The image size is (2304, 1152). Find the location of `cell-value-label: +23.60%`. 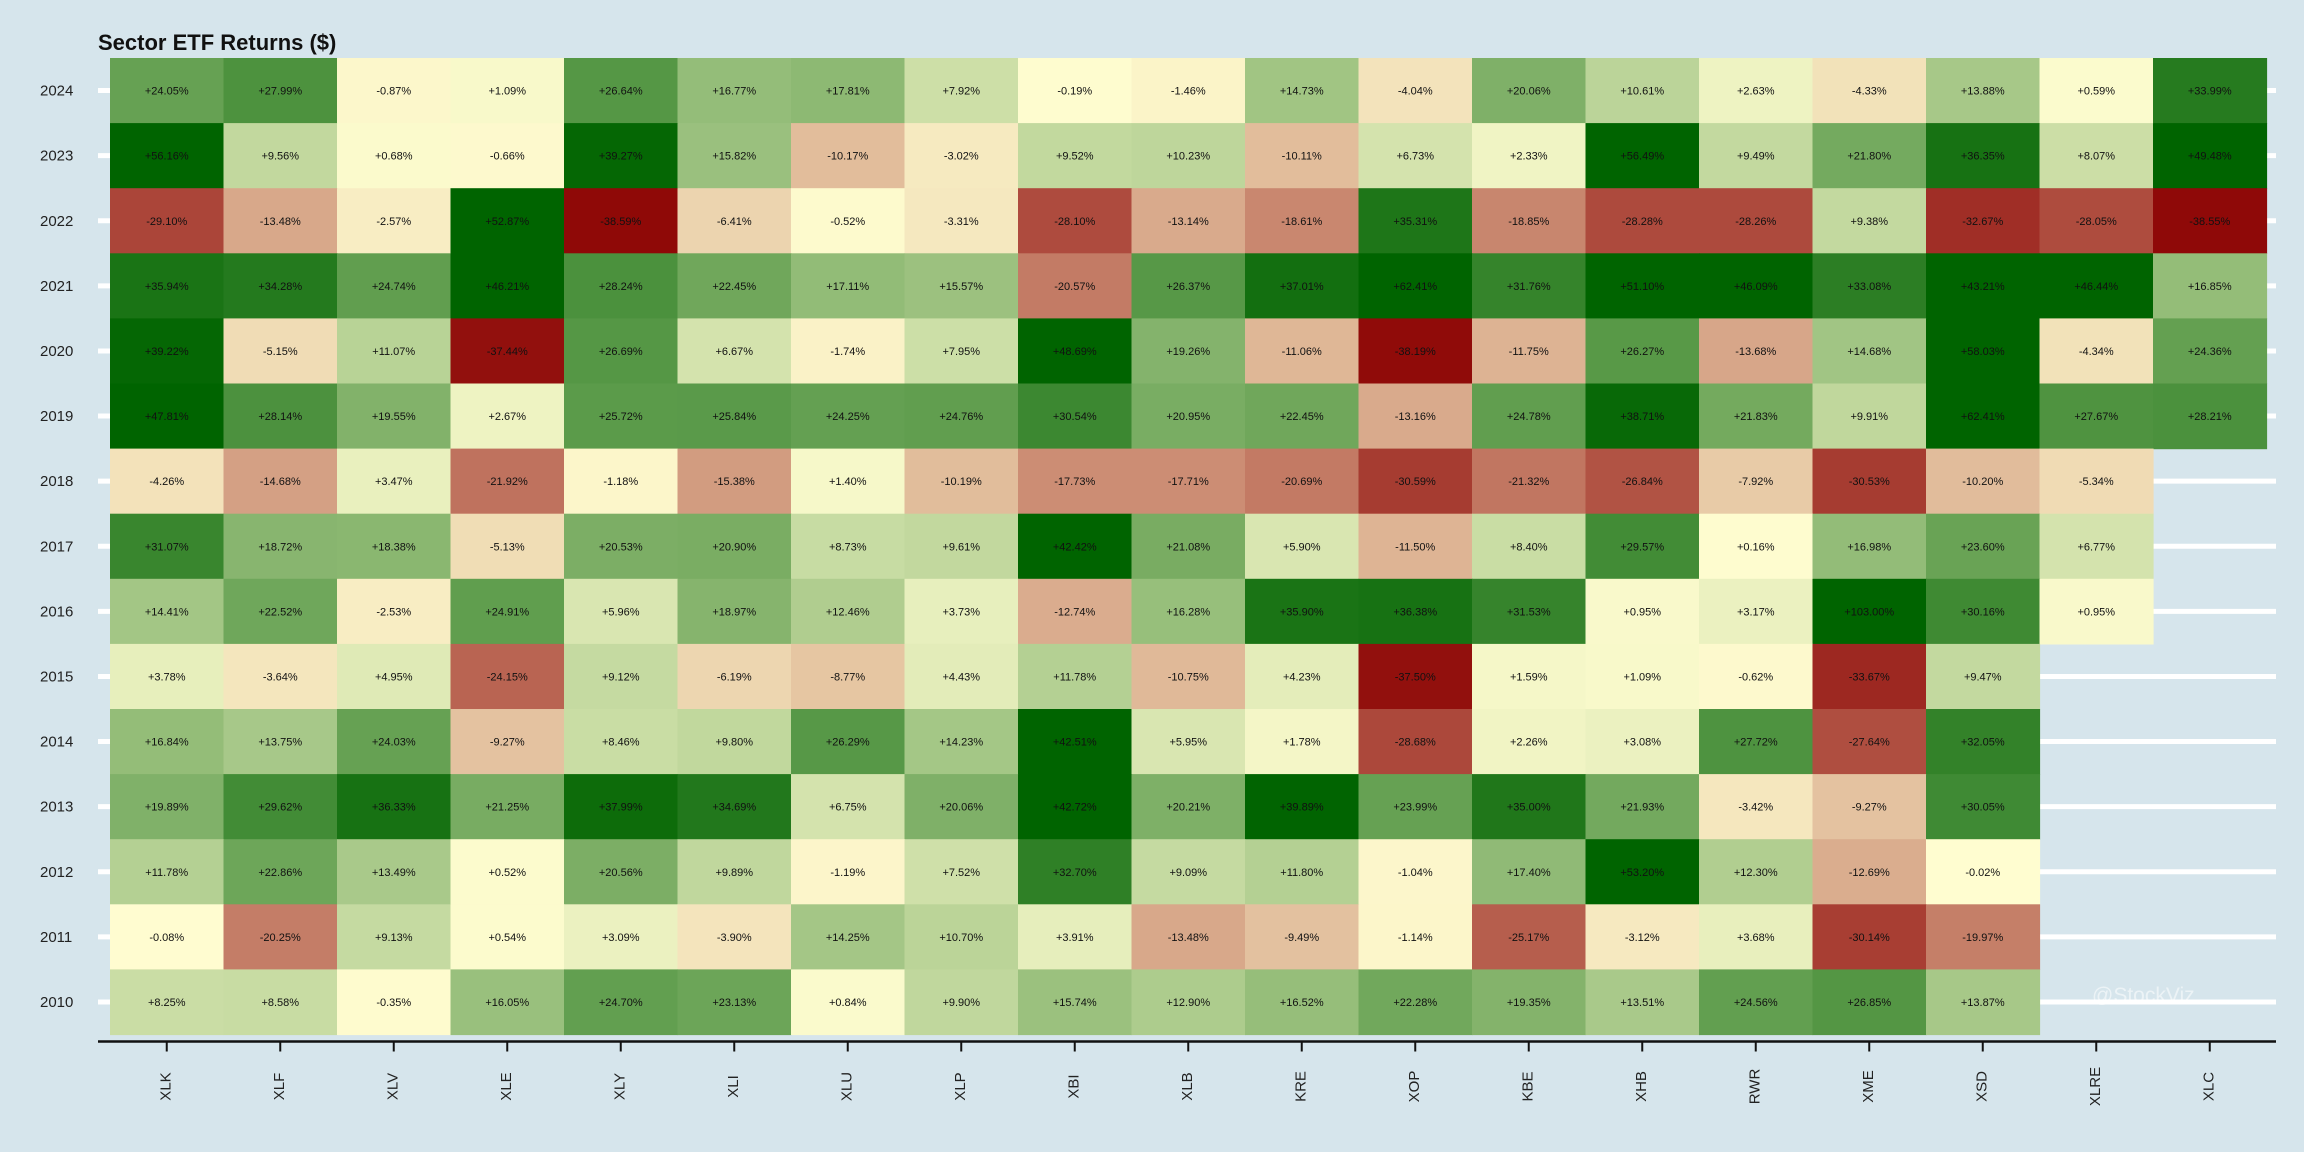

cell-value-label: +23.60% is located at coordinates (1983, 547).